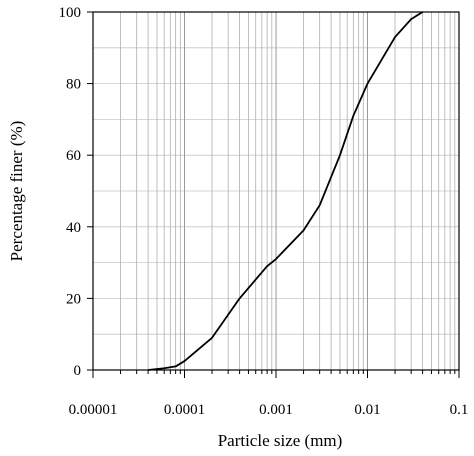 This screenshot has width=474, height=456. Describe the element at coordinates (73, 299) in the screenshot. I see `y-tick-label: 20` at that location.